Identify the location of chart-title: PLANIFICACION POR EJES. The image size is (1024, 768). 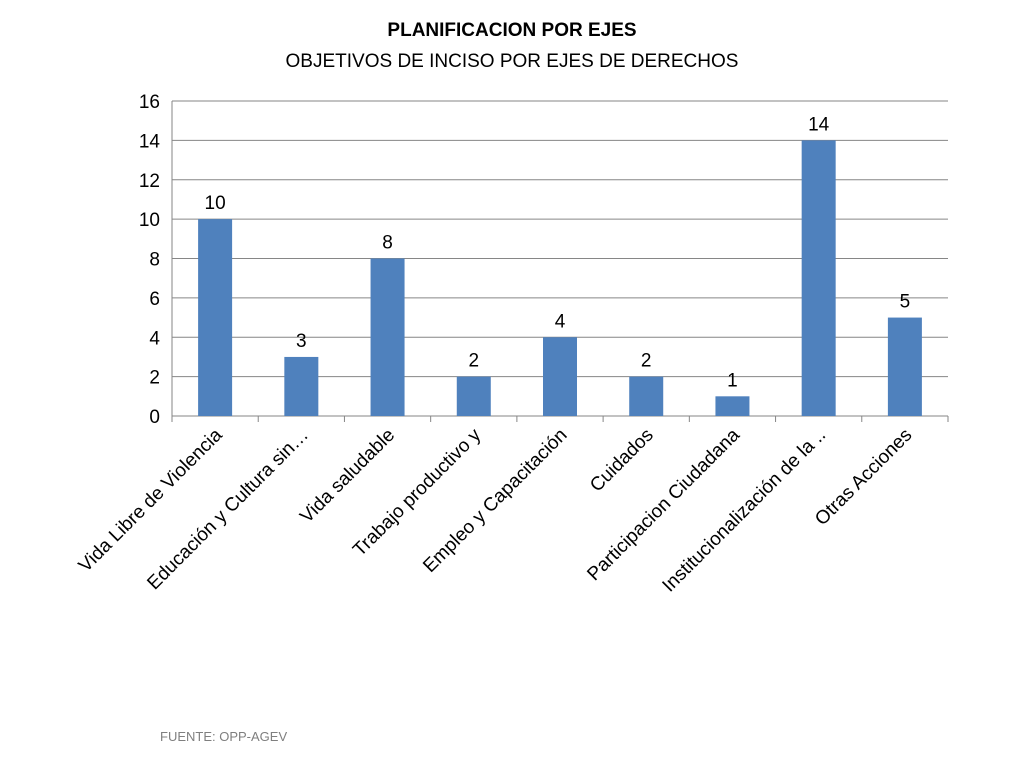
(512, 30).